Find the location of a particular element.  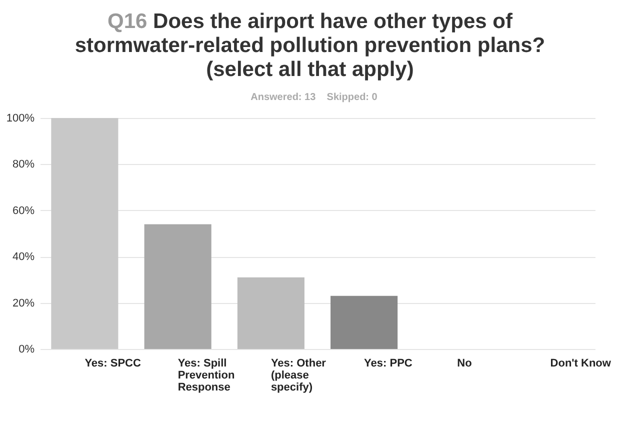

y-tick-label: 40% is located at coordinates (23, 257).